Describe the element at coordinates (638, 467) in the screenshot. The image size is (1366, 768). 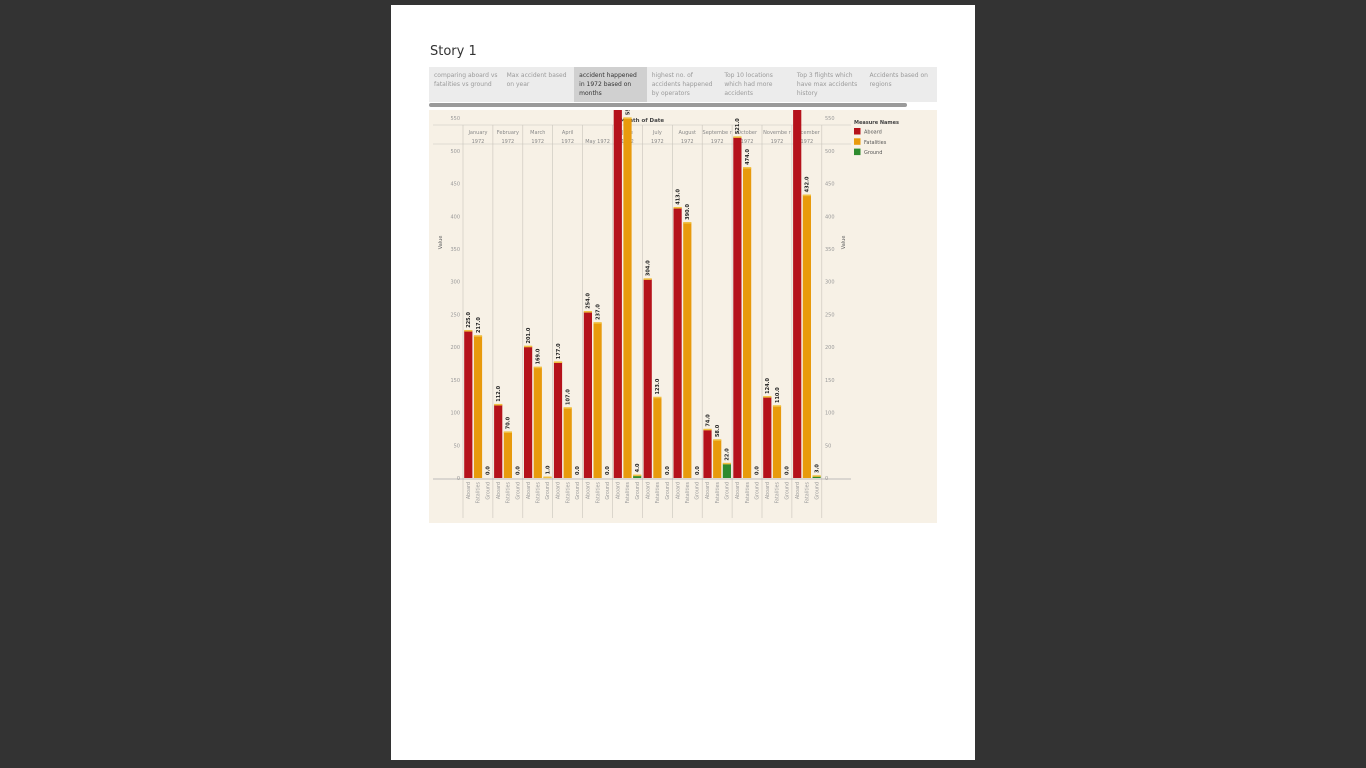
I see `data-label-ground: 4.0` at that location.